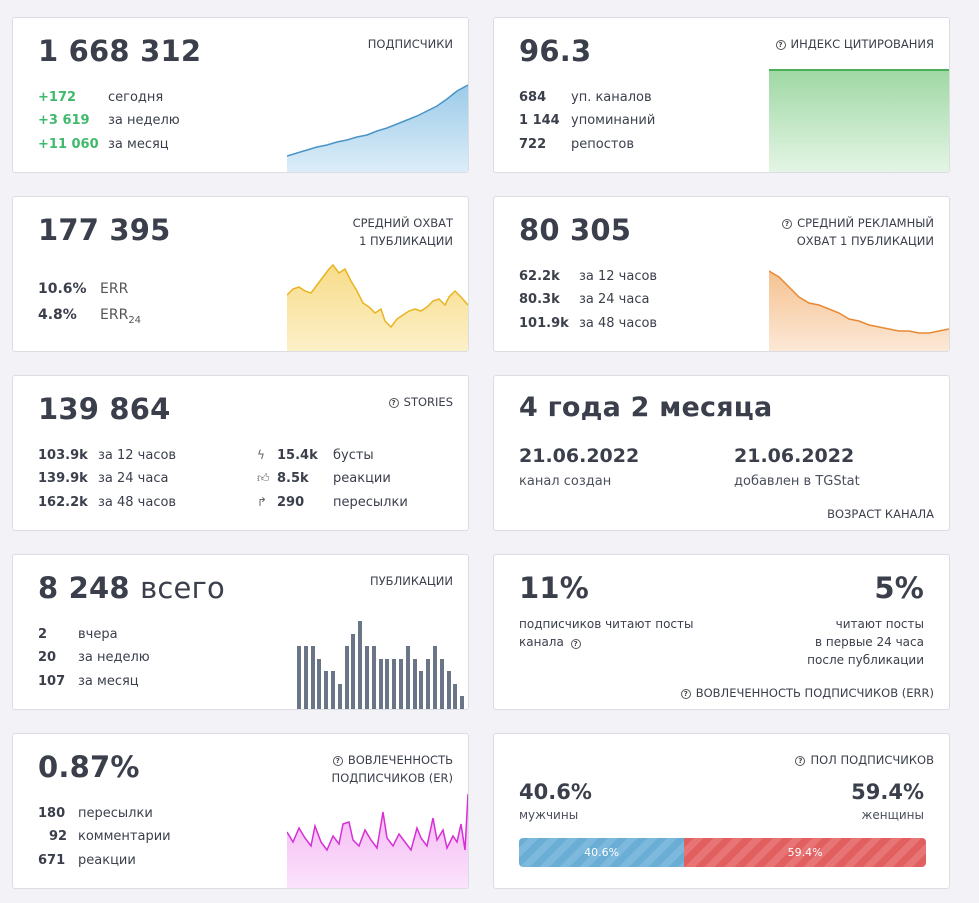  Describe the element at coordinates (899, 588) in the screenshot. I see `err-right-value: 5%` at that location.